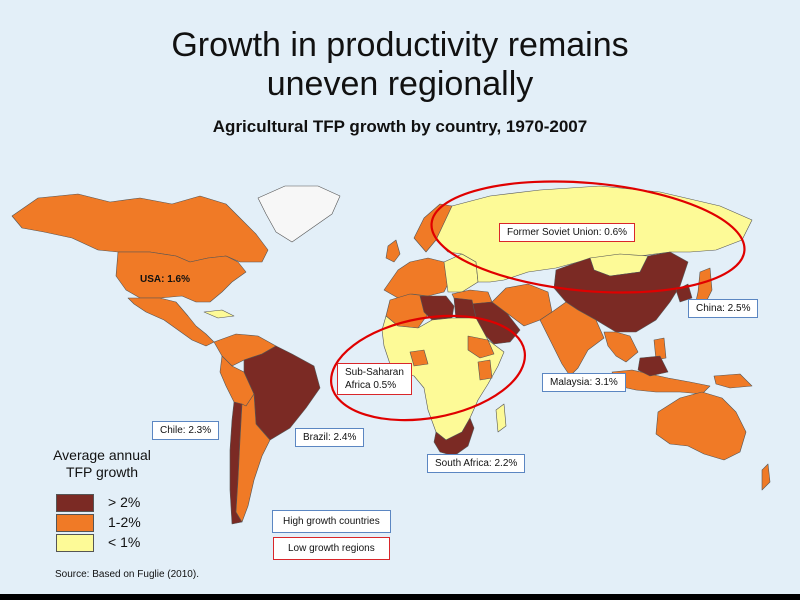 The height and width of the screenshot is (600, 800). I want to click on madagascar, so click(501, 418).